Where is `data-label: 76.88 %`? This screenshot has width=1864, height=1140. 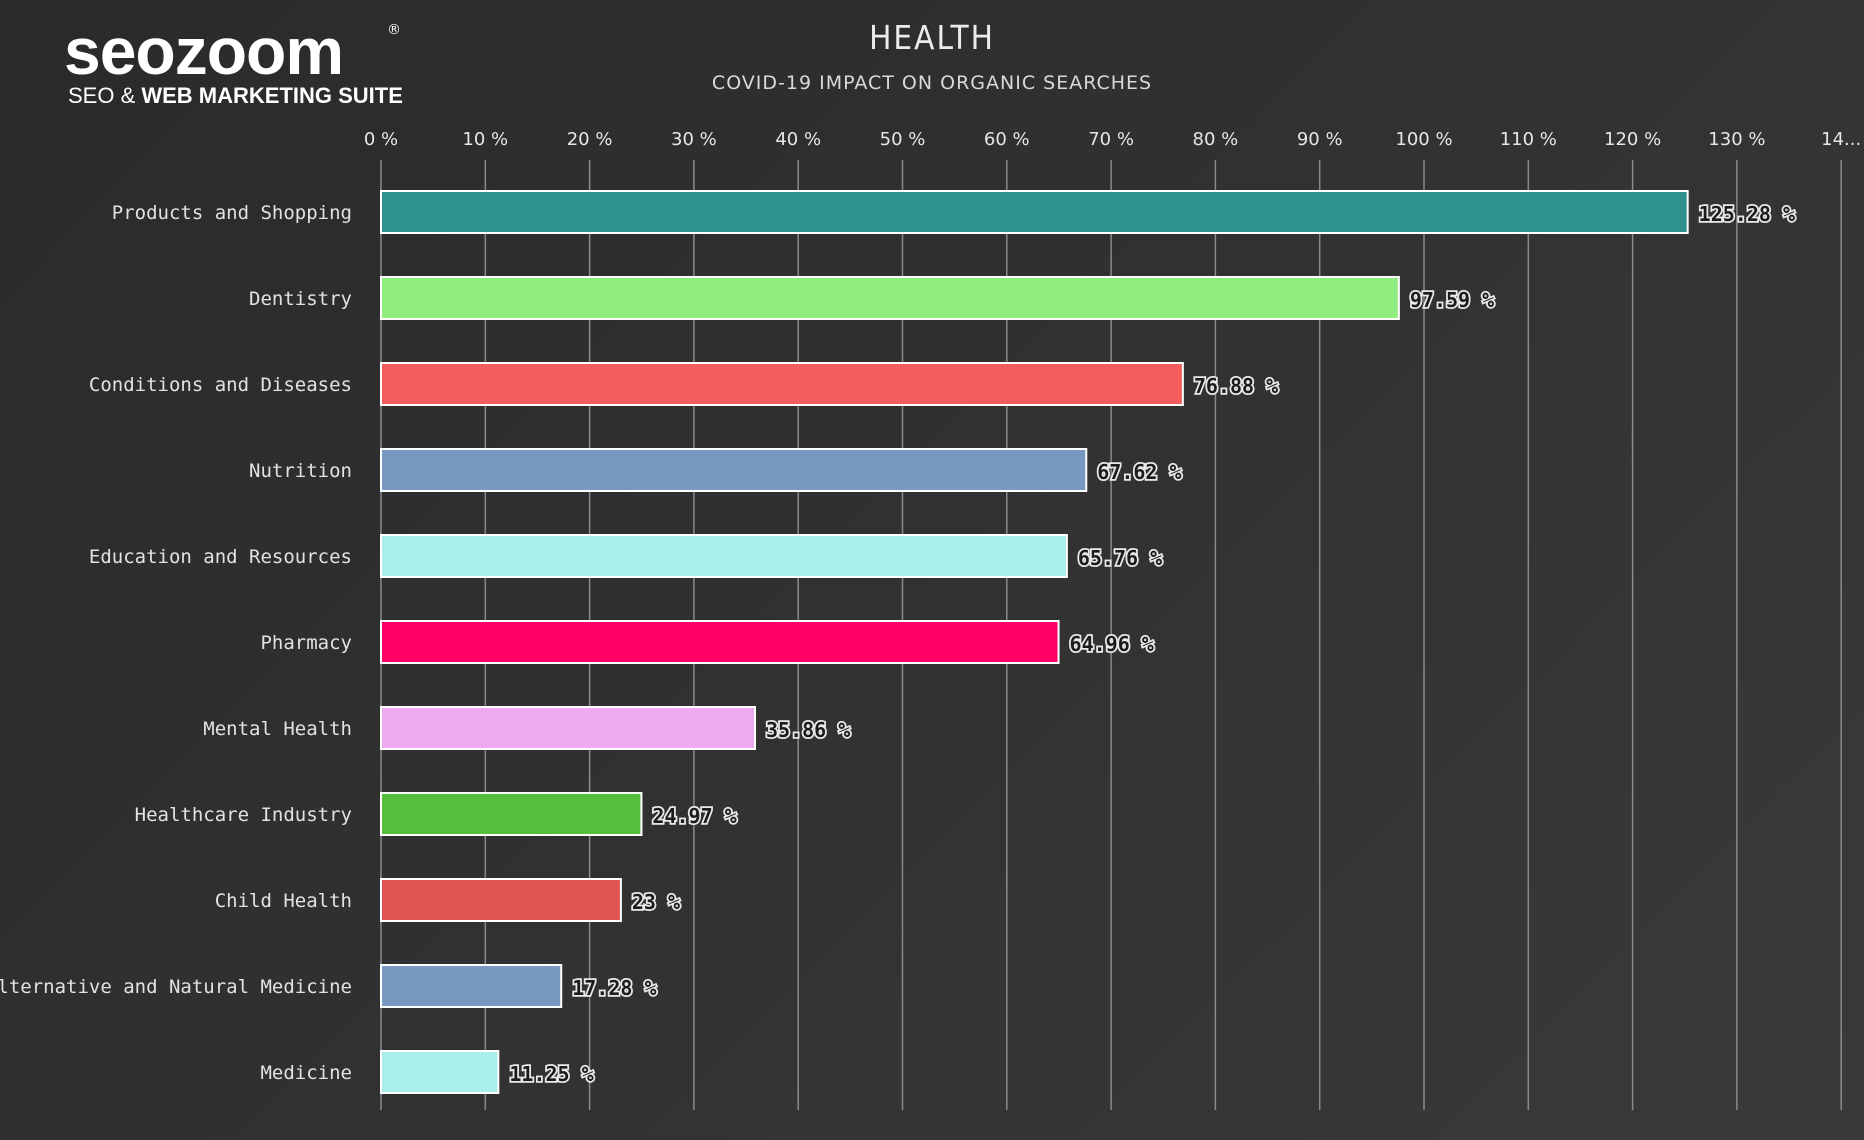
data-label: 76.88 % is located at coordinates (1236, 386).